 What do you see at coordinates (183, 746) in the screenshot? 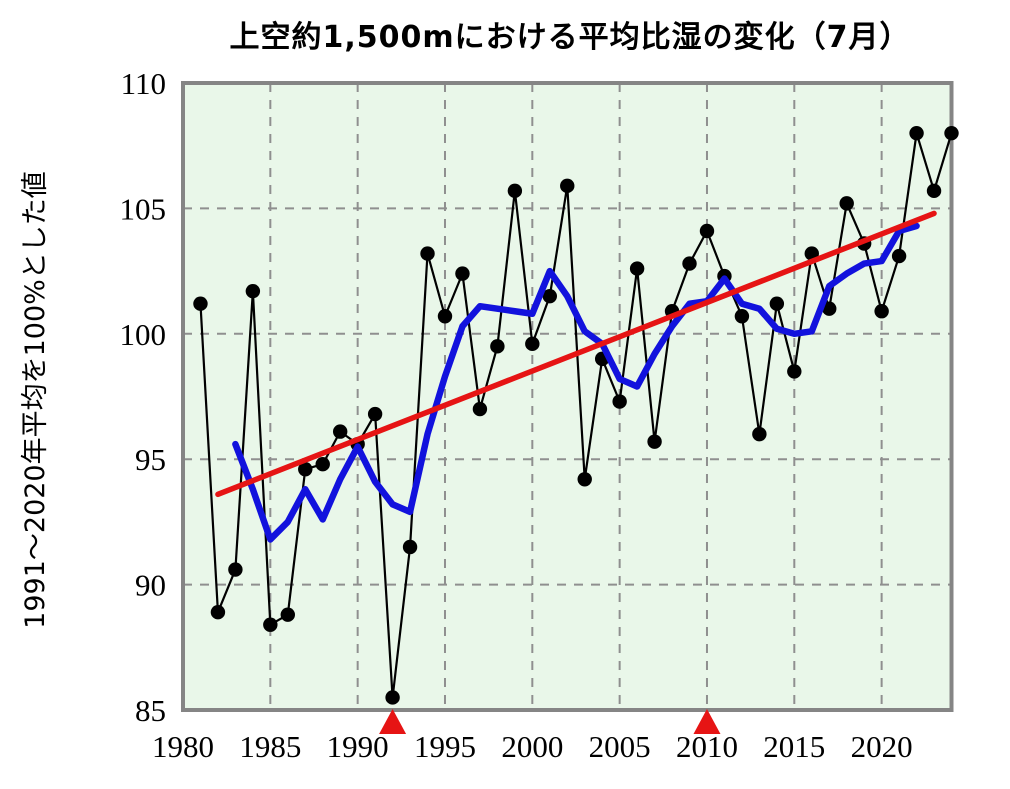
I see `x-tick-label: 1980` at bounding box center [183, 746].